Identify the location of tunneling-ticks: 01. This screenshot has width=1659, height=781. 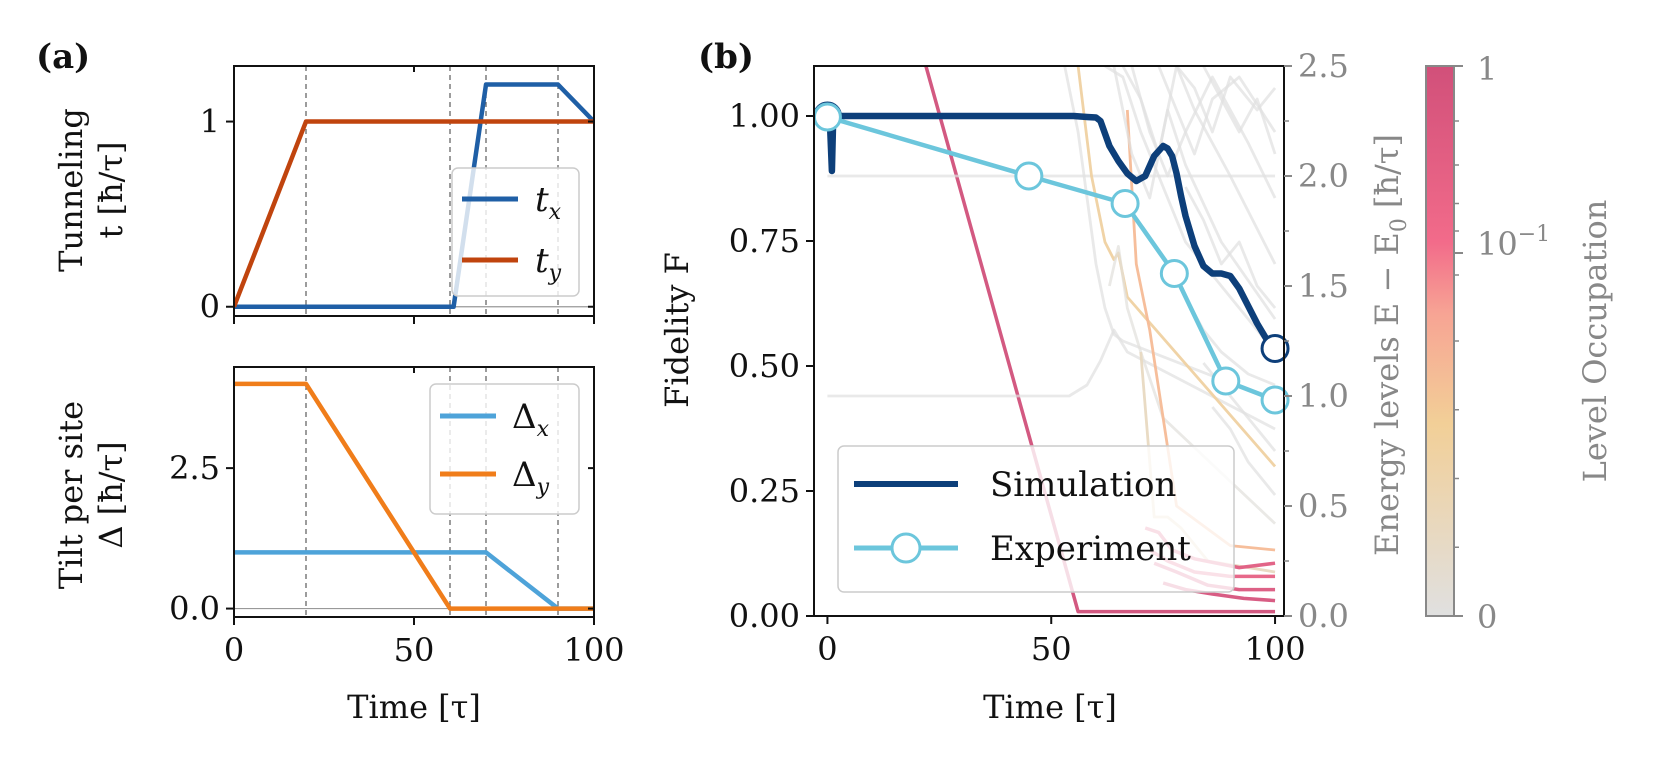
(397, 196).